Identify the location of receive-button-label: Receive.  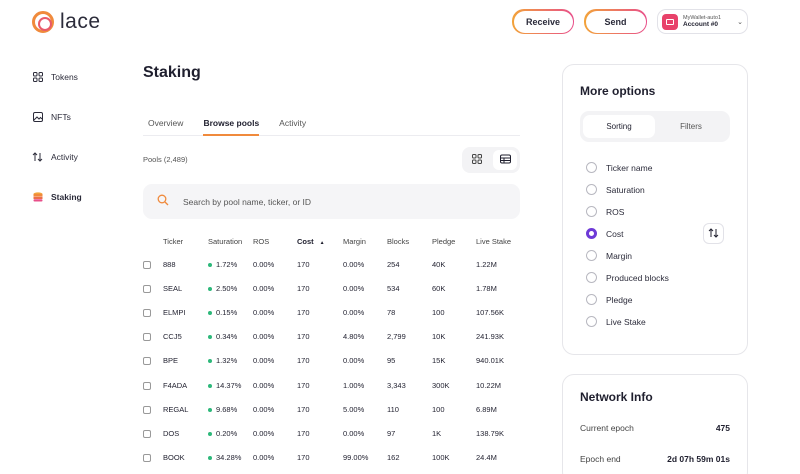
(543, 21).